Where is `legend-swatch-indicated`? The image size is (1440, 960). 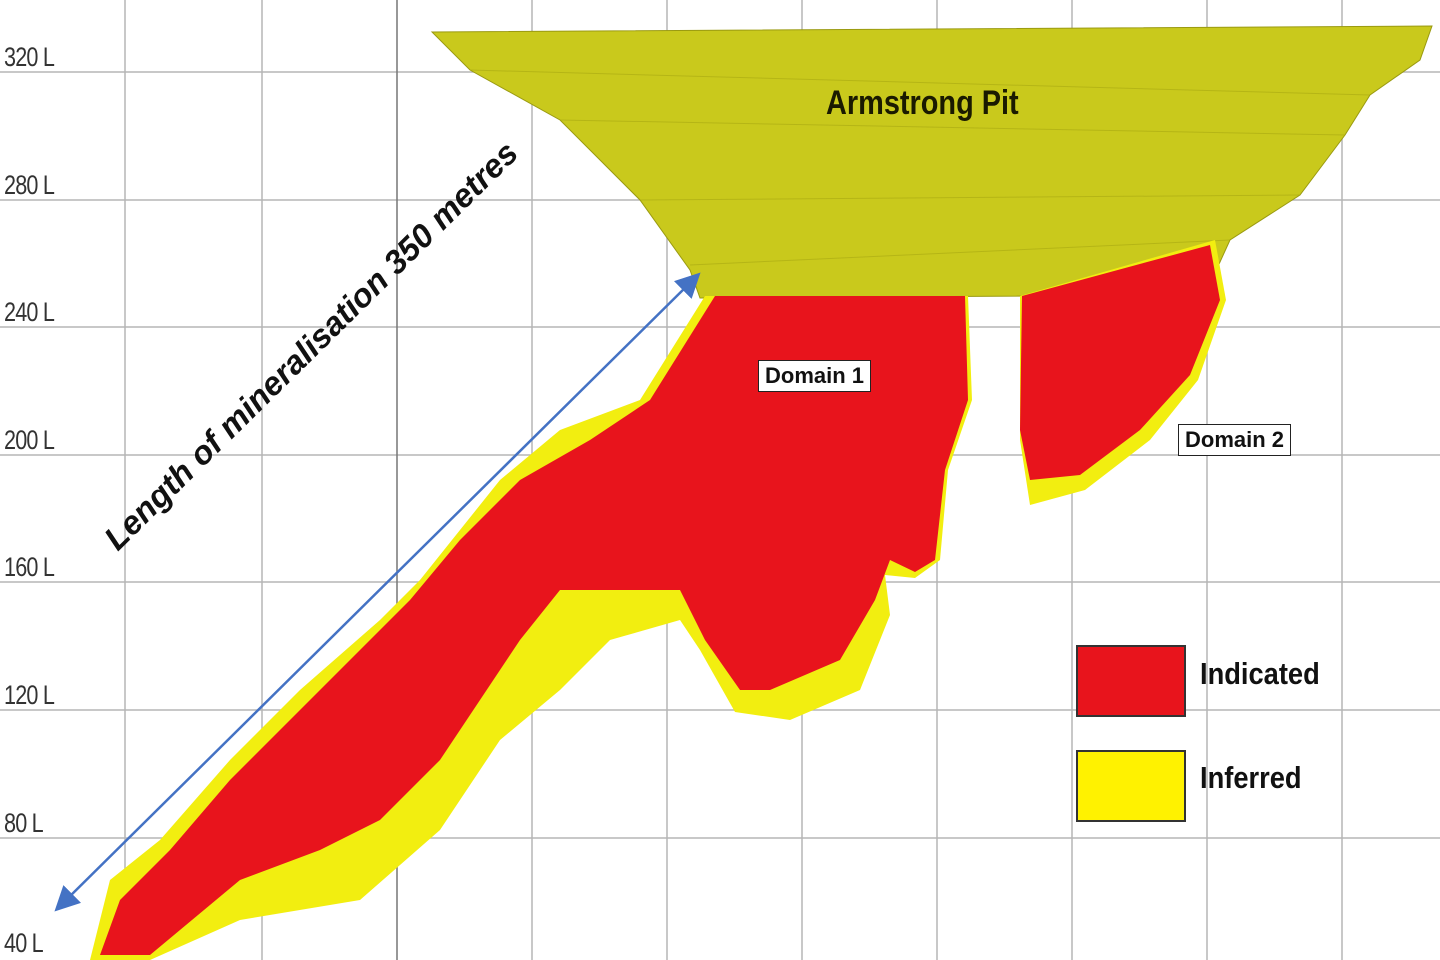 legend-swatch-indicated is located at coordinates (1131, 681).